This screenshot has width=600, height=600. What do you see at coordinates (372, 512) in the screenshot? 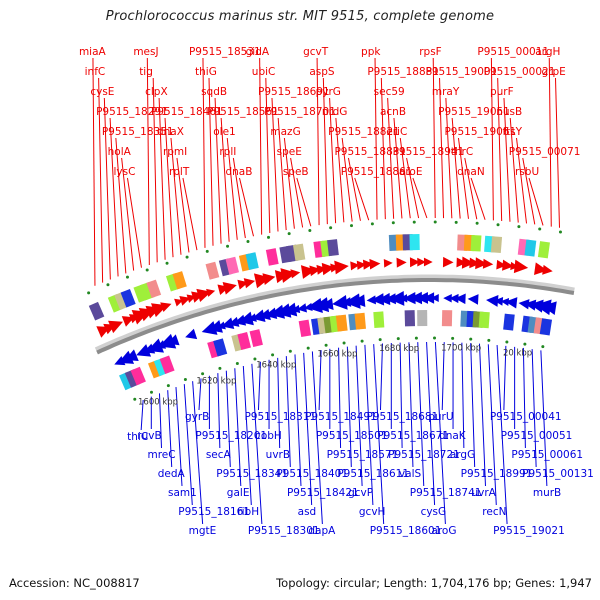
I see `gene-label: gcvH` at bounding box center [372, 512].